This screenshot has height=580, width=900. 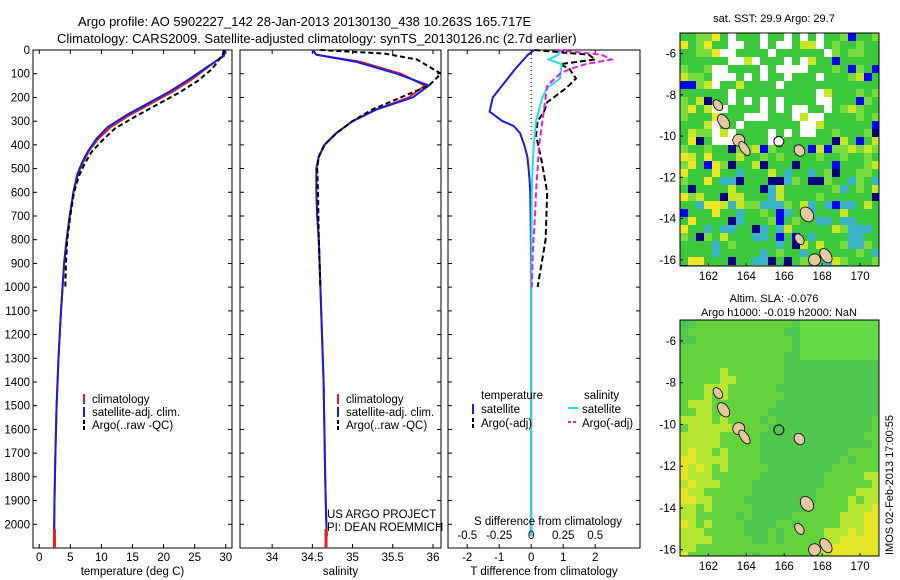 What do you see at coordinates (467, 558) in the screenshot?
I see `x-tick-label: -2` at bounding box center [467, 558].